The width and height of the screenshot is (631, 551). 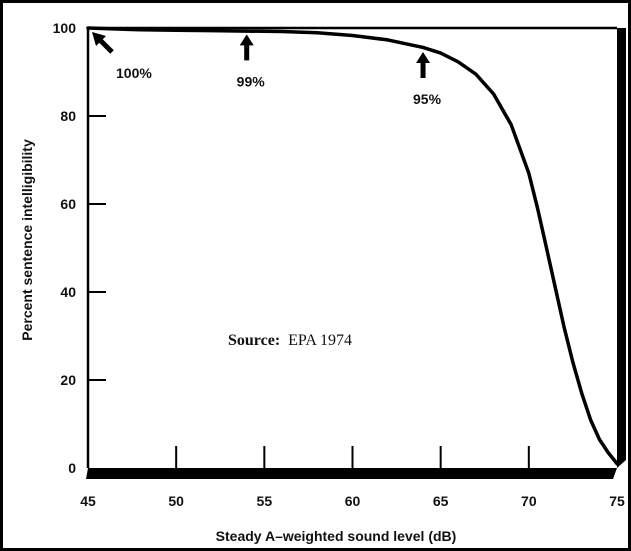 What do you see at coordinates (267, 69) in the screenshot?
I see `annotations: 100% 99% 95%` at bounding box center [267, 69].